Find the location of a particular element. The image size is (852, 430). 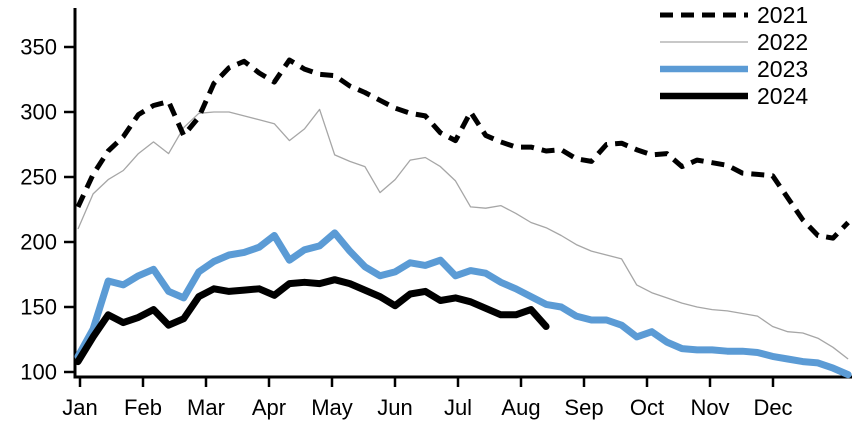

x-tick-label: Jun is located at coordinates (394, 407).